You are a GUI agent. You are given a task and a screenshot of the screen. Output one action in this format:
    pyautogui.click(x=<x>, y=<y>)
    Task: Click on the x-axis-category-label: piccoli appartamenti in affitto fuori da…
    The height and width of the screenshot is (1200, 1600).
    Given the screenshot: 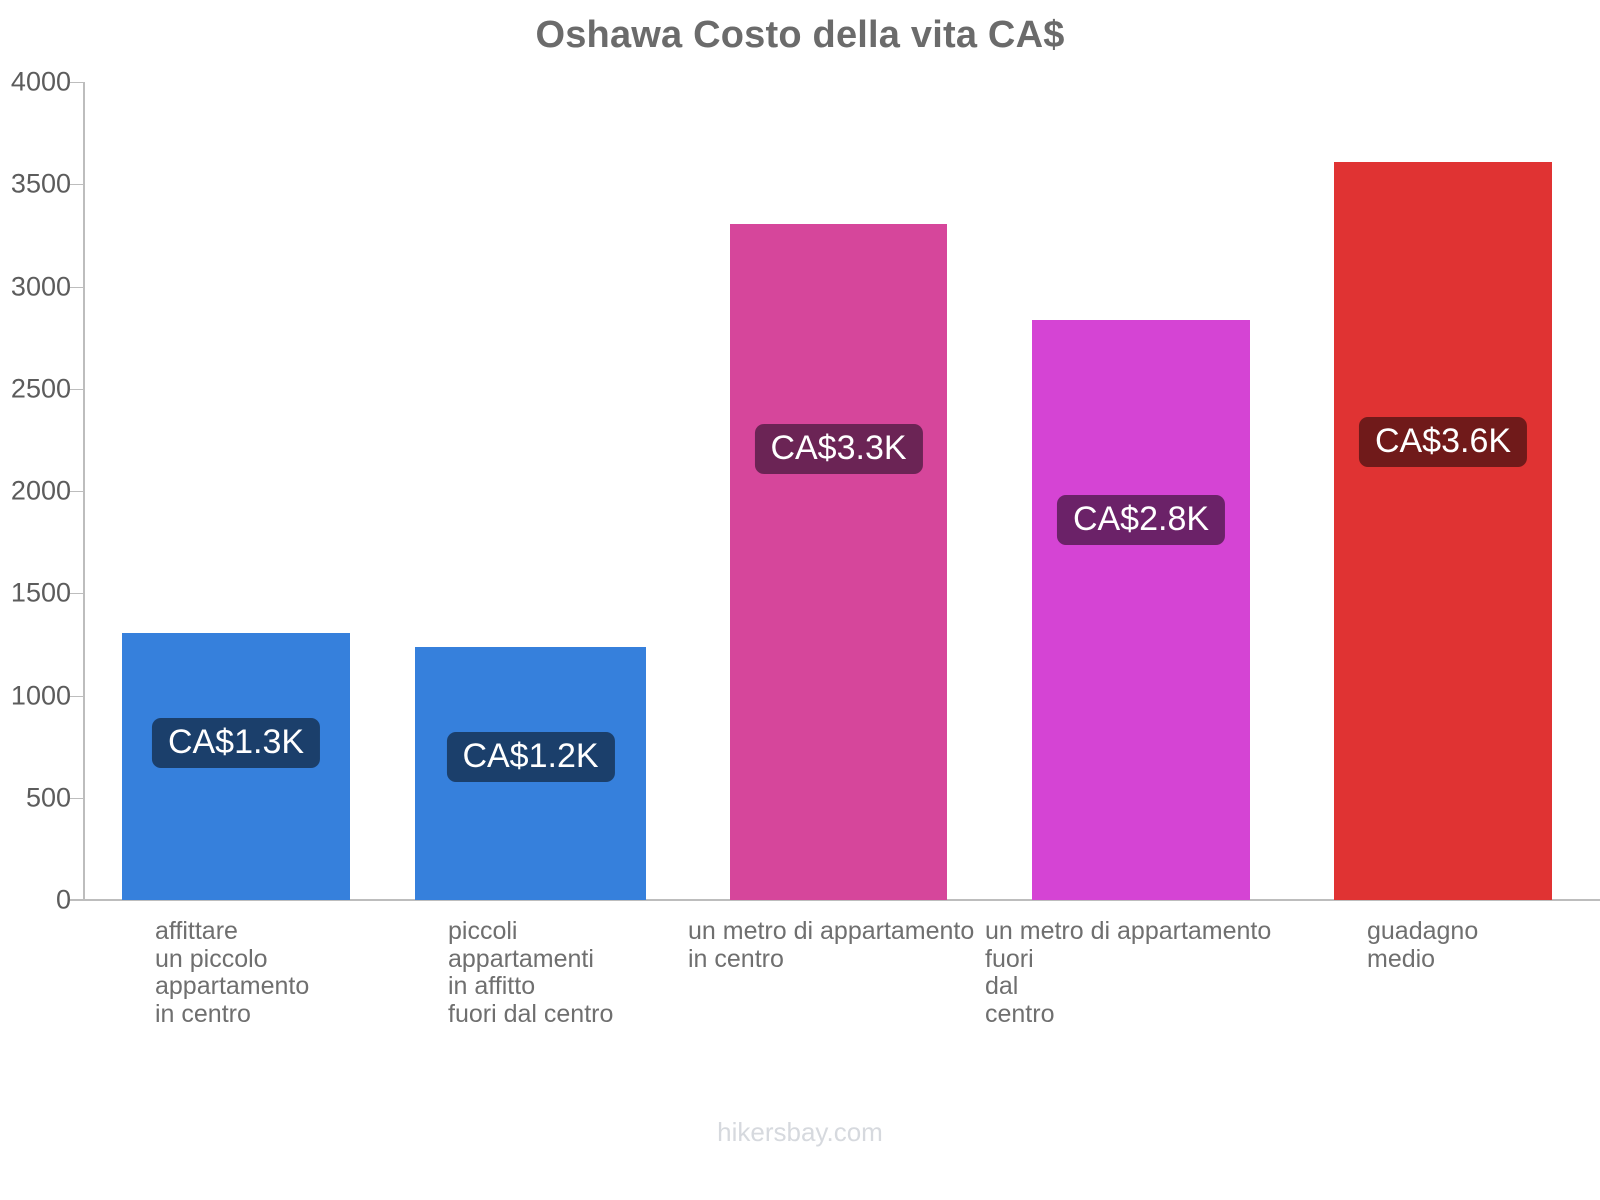 What is the action you would take?
    pyautogui.click(x=531, y=972)
    